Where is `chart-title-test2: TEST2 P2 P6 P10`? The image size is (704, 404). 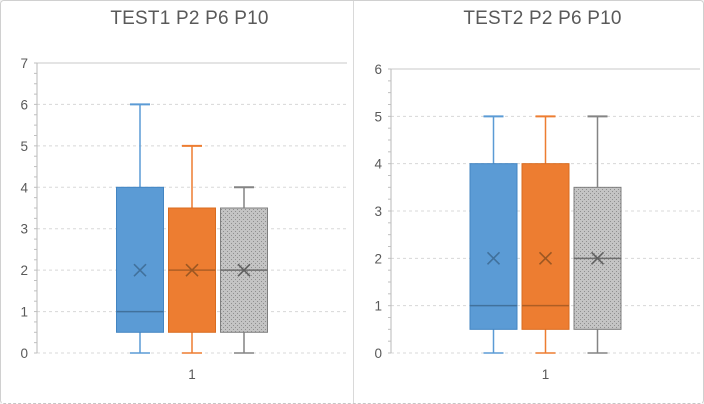 chart-title-test2: TEST2 P2 P6 P10 is located at coordinates (542, 18).